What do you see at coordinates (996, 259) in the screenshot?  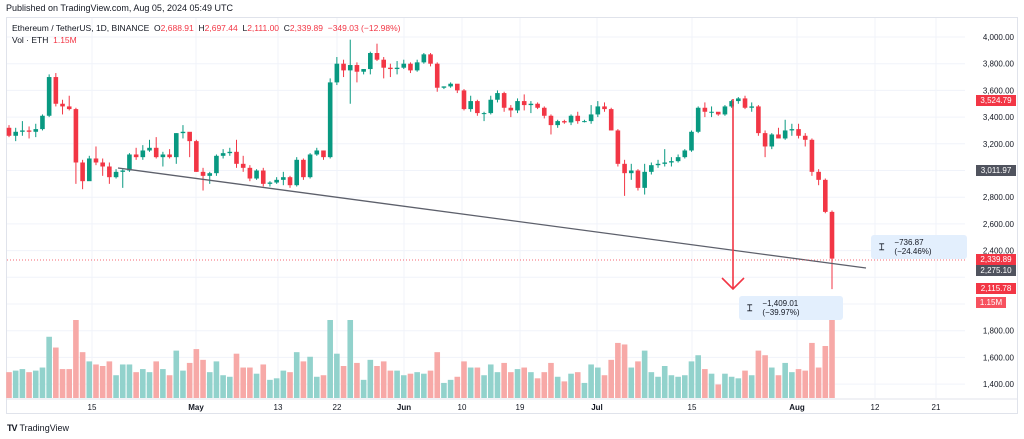 I see `price-tag-last: 2,339.89` at bounding box center [996, 259].